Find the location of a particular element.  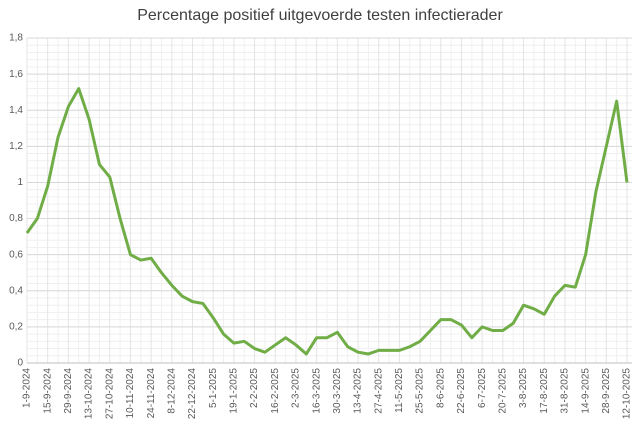

x-tick-label: 22-12-2024 is located at coordinates (192, 394).